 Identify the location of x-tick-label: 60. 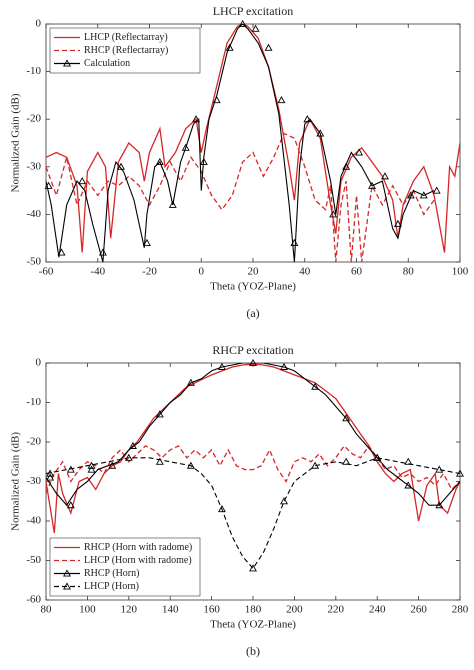
(357, 272).